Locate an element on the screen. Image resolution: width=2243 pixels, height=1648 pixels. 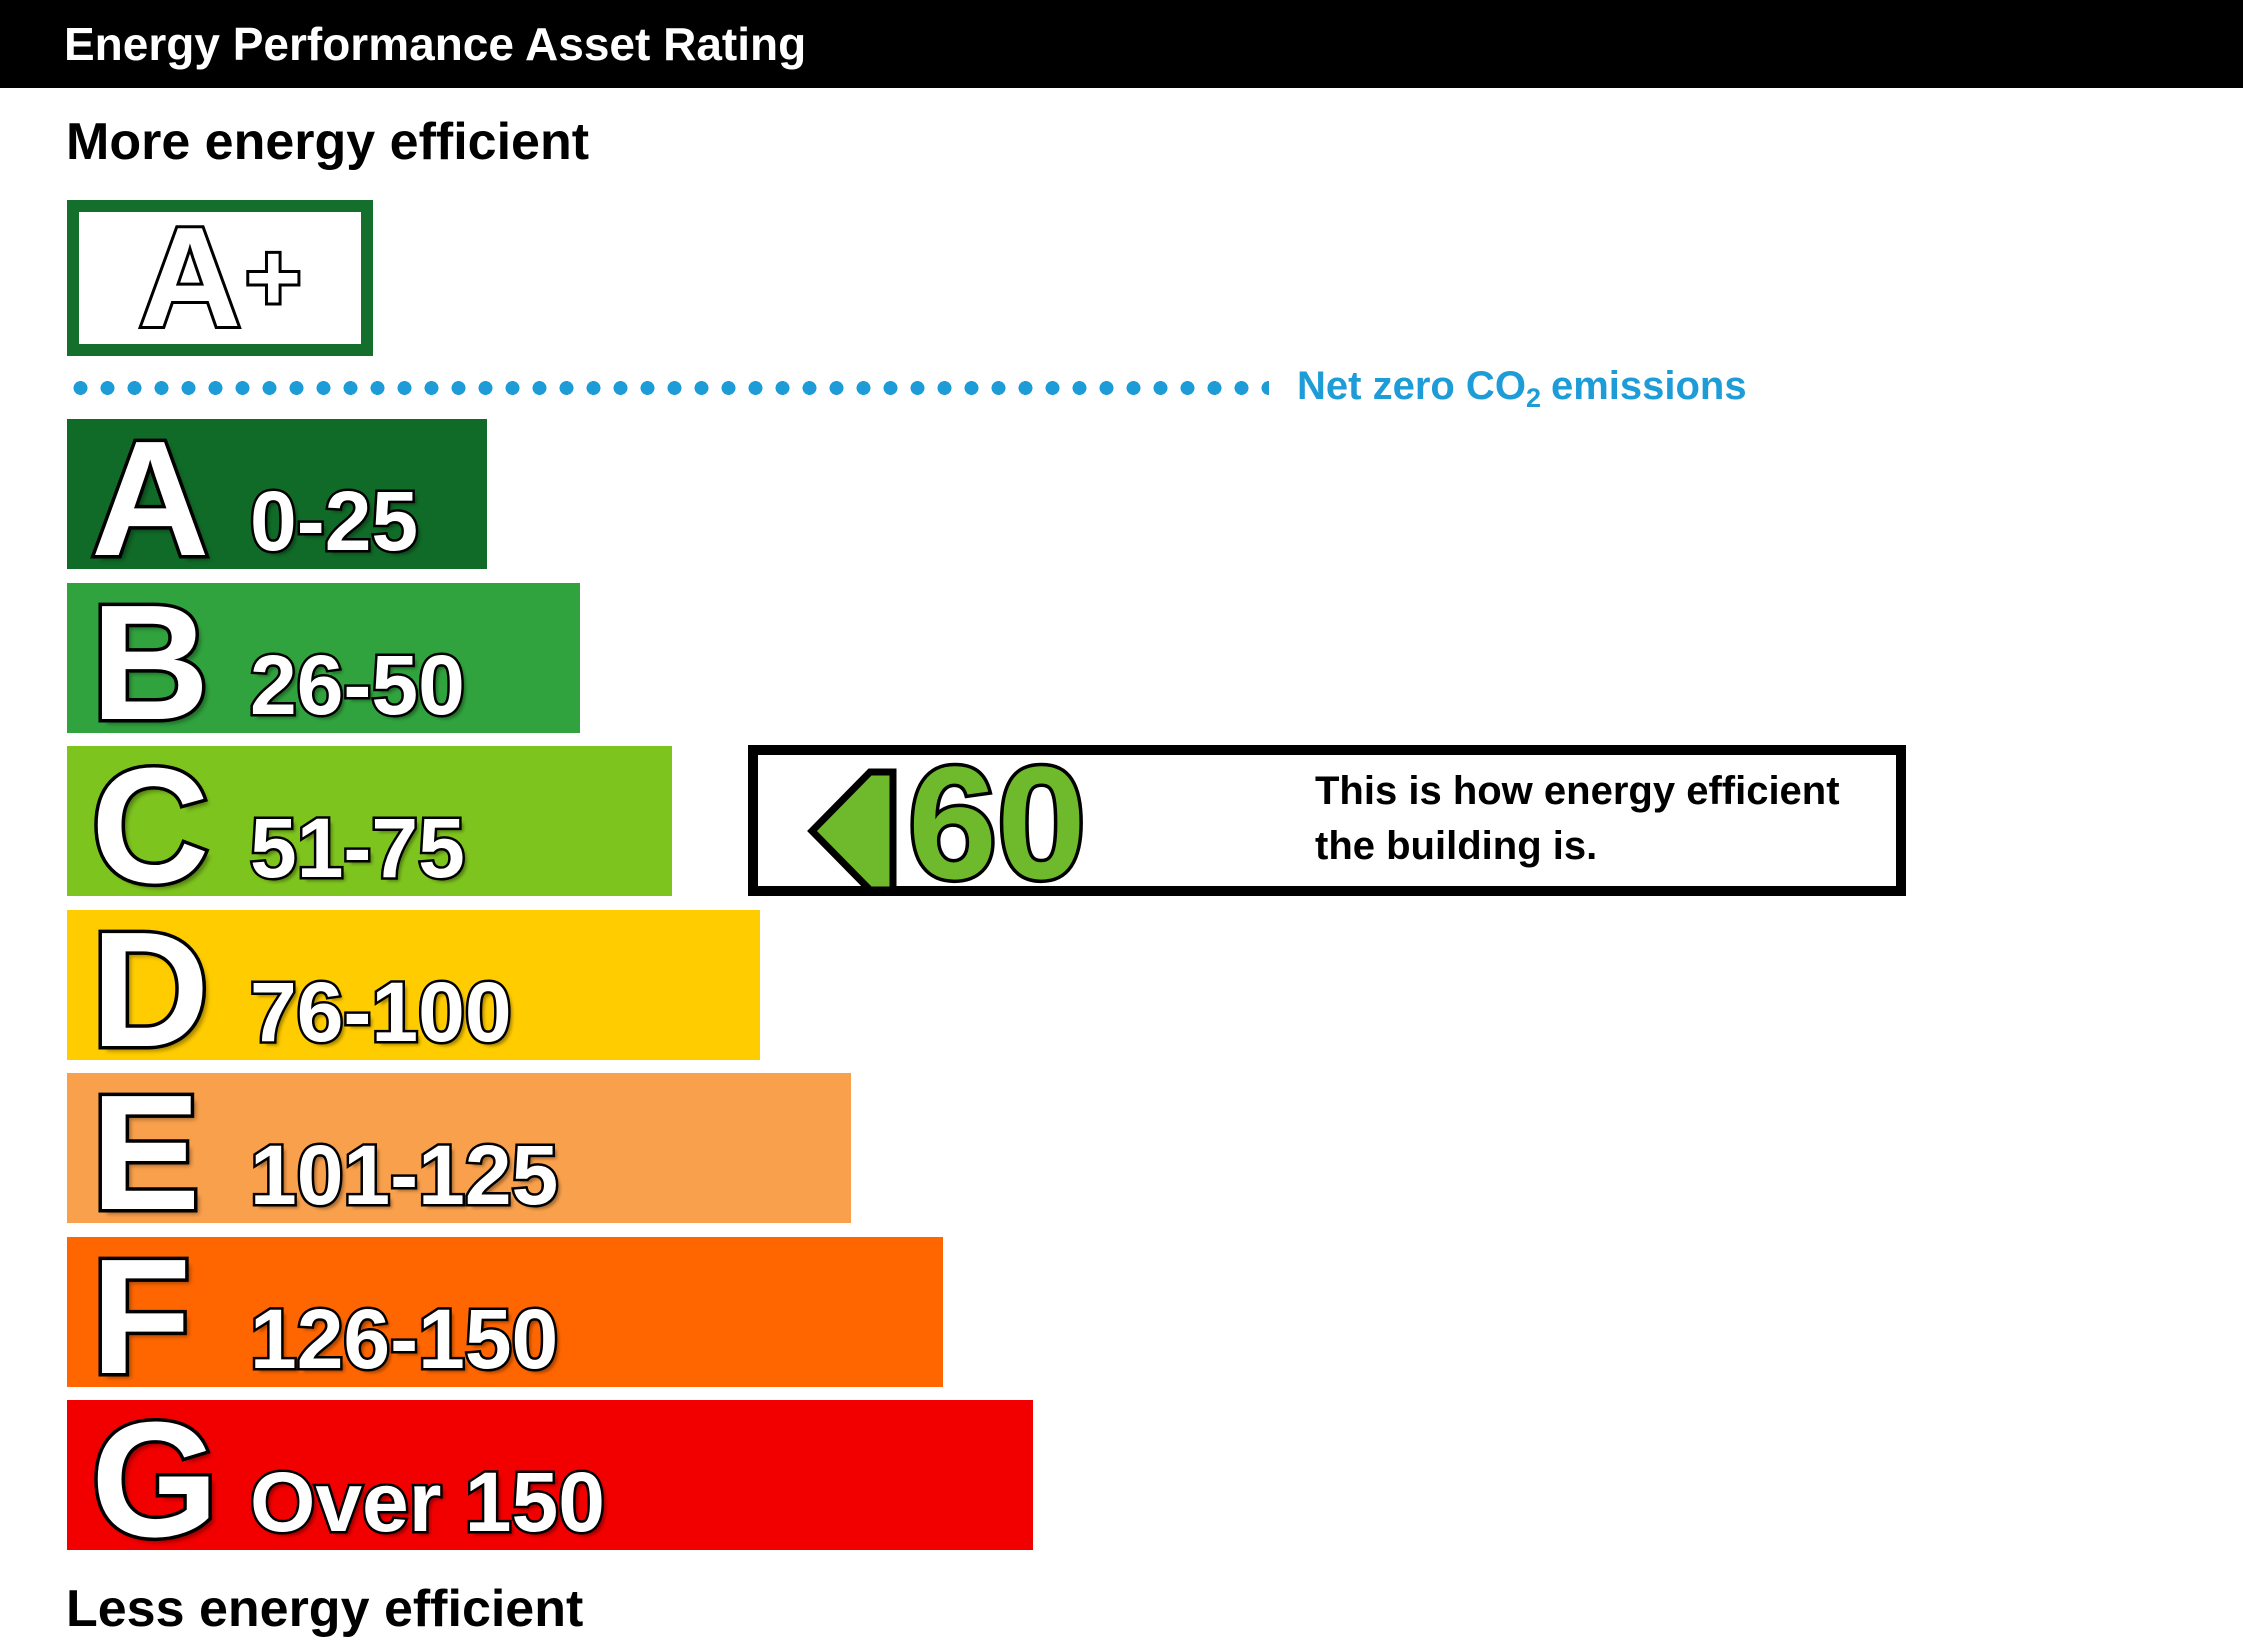
rating-value: 60 is located at coordinates (997, 822).